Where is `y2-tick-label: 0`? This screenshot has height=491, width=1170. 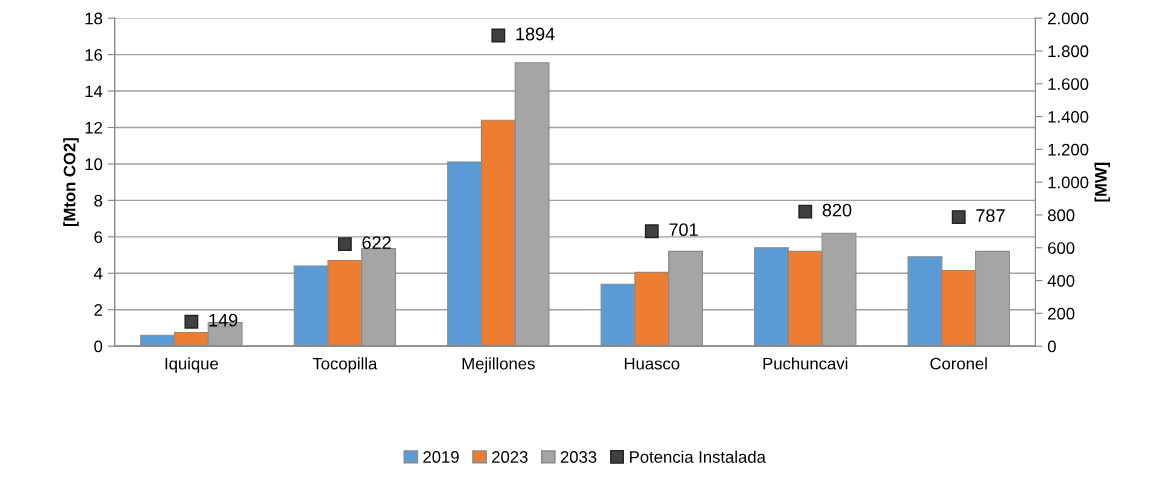 y2-tick-label: 0 is located at coordinates (1051, 346).